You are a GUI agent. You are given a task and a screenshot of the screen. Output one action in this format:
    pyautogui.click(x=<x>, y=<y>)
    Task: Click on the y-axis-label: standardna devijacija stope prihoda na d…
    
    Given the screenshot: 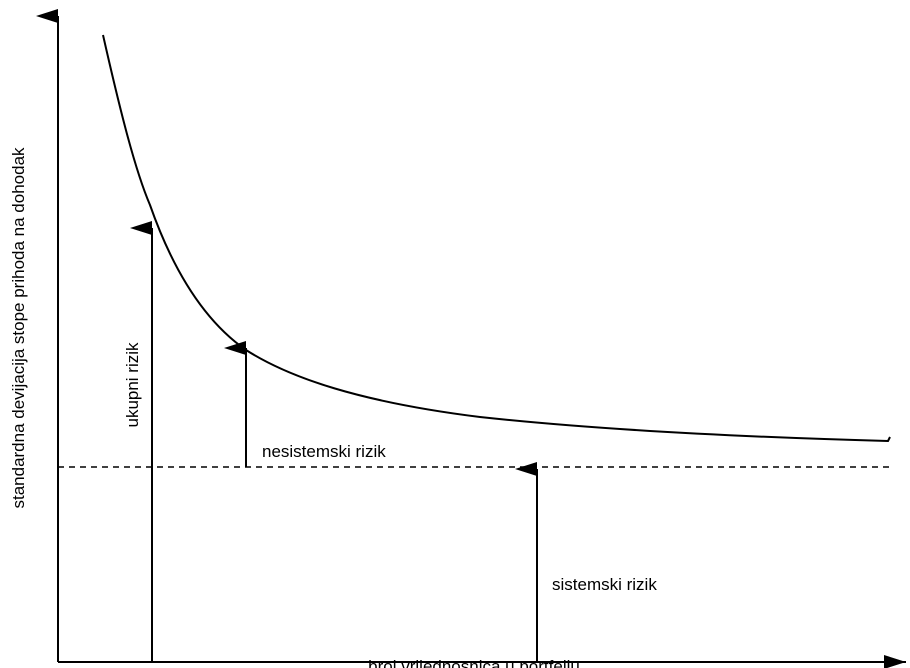 What is the action you would take?
    pyautogui.click(x=18, y=328)
    